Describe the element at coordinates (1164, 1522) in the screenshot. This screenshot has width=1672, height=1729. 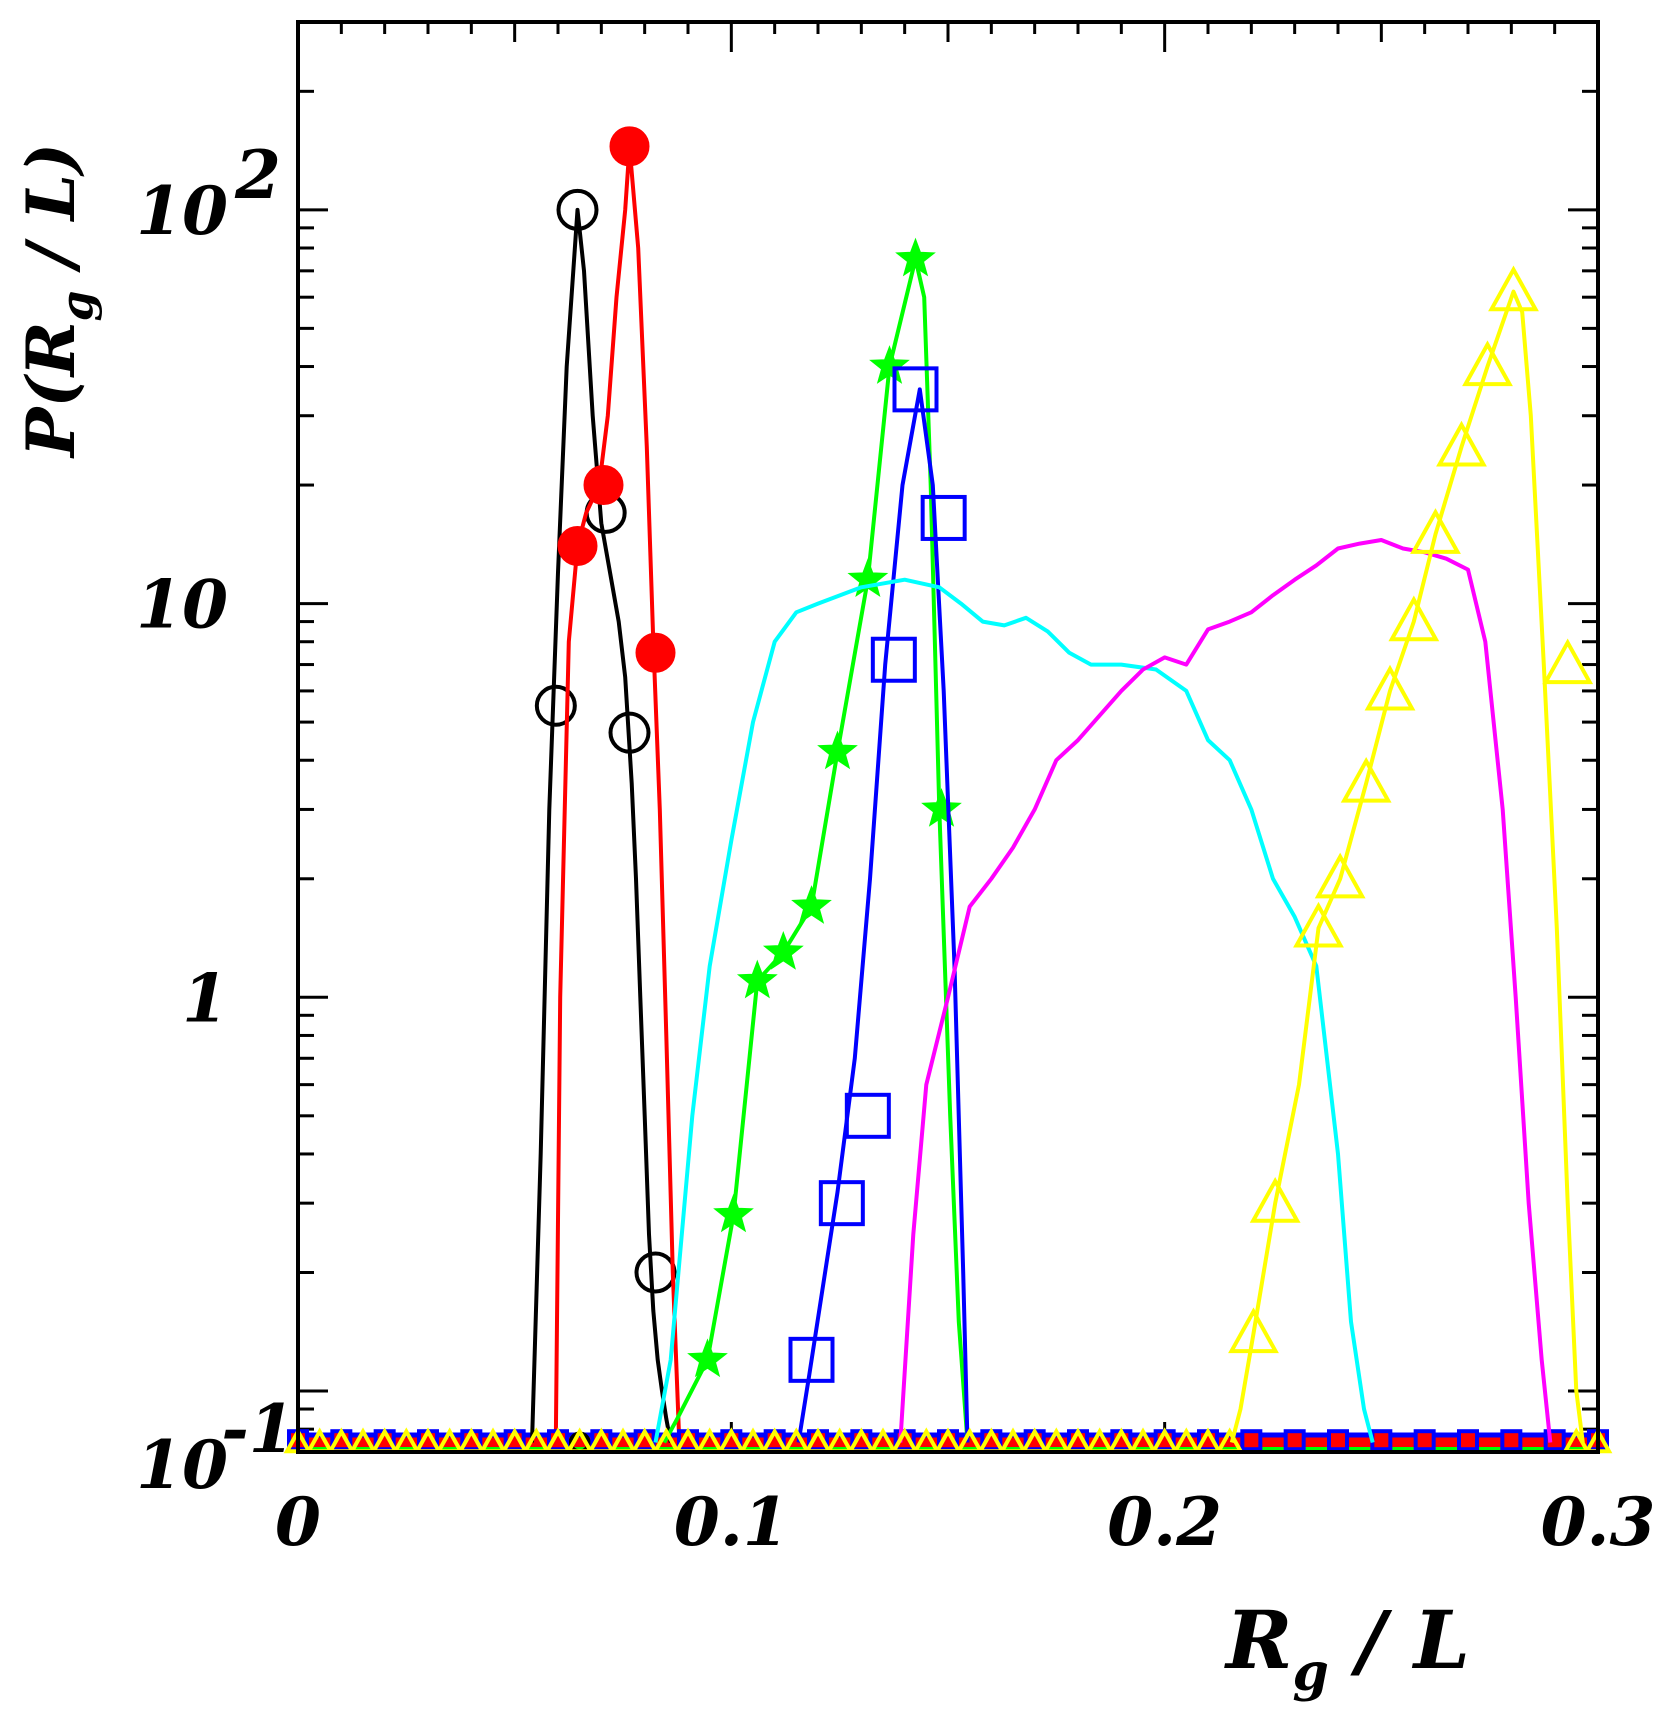
I see `x-tick-label: 0.2` at that location.